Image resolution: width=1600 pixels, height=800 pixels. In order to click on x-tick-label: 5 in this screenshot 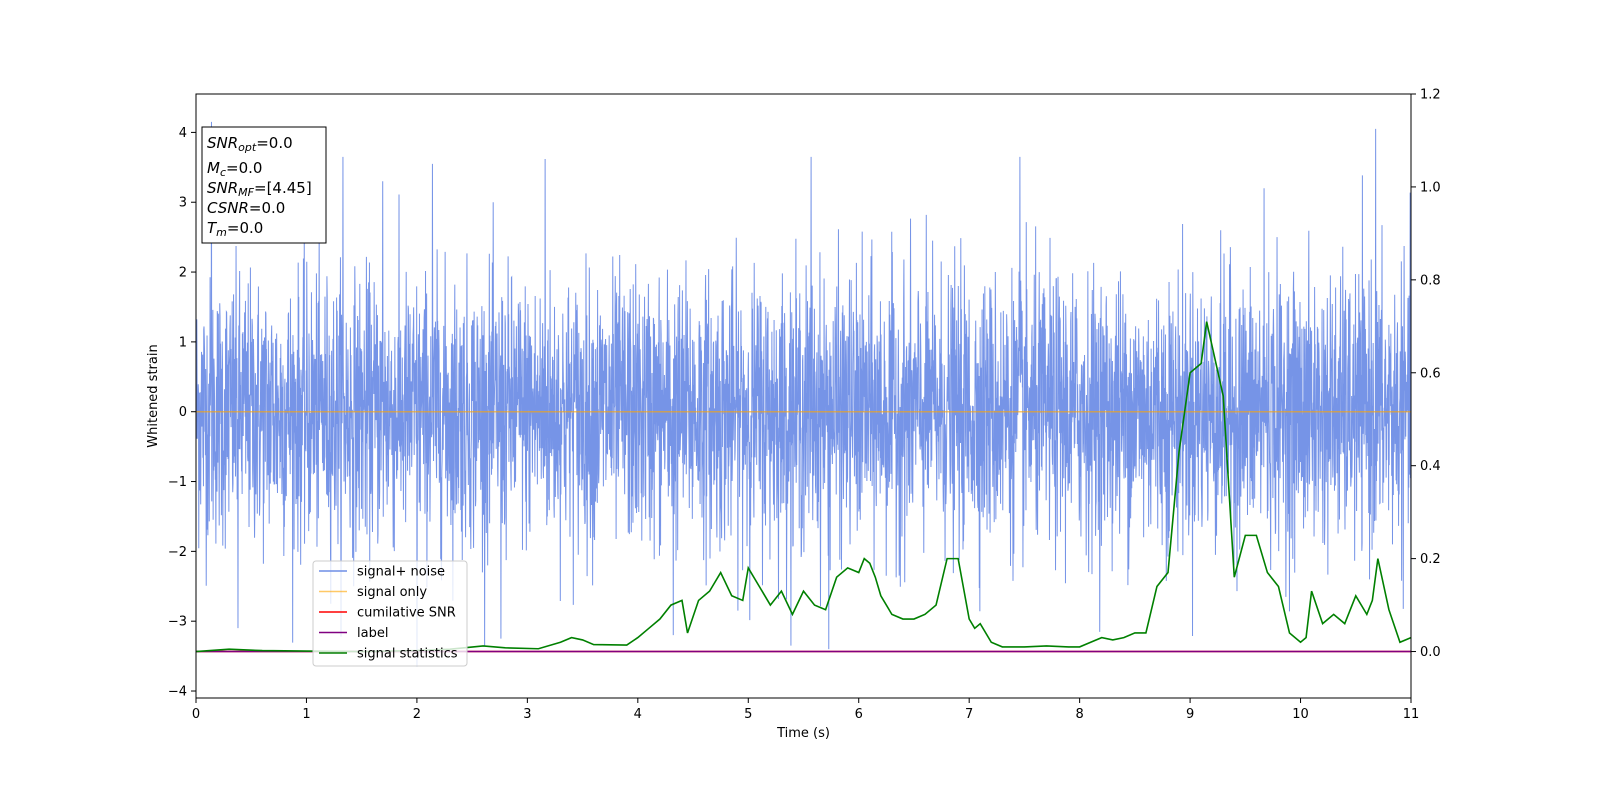, I will do `click(748, 714)`.